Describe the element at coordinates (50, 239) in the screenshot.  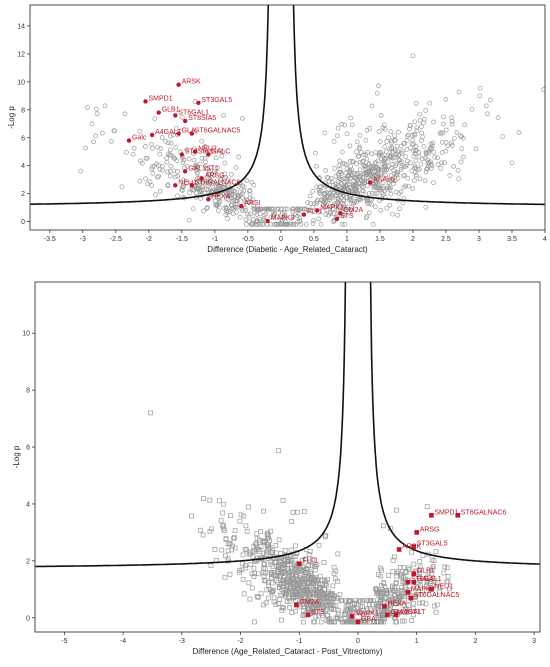
I see `x-tick-label: -3.5` at that location.